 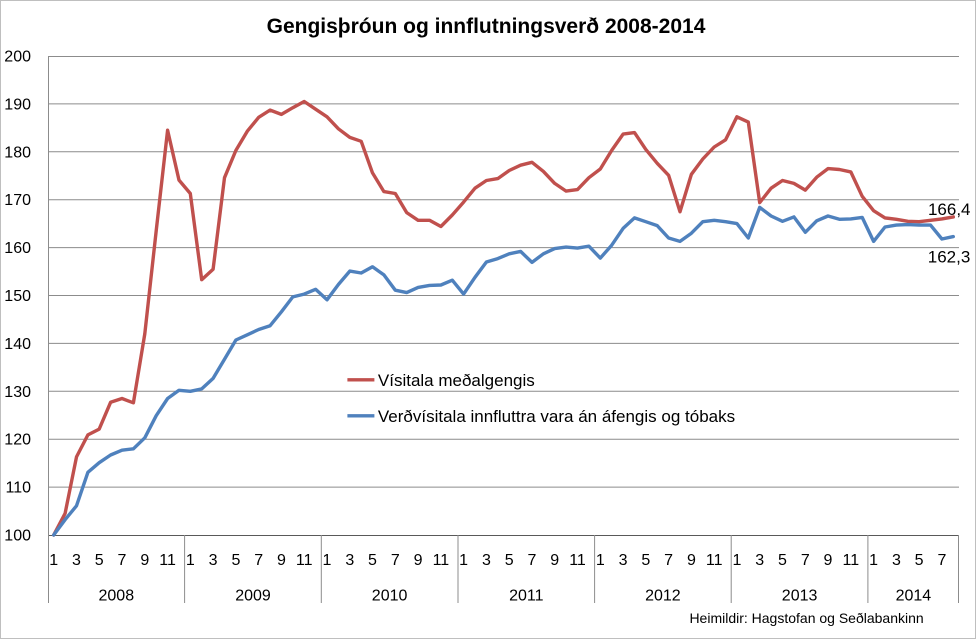 What do you see at coordinates (949, 257) in the screenshot?
I see `svg-text: 162,3` at bounding box center [949, 257].